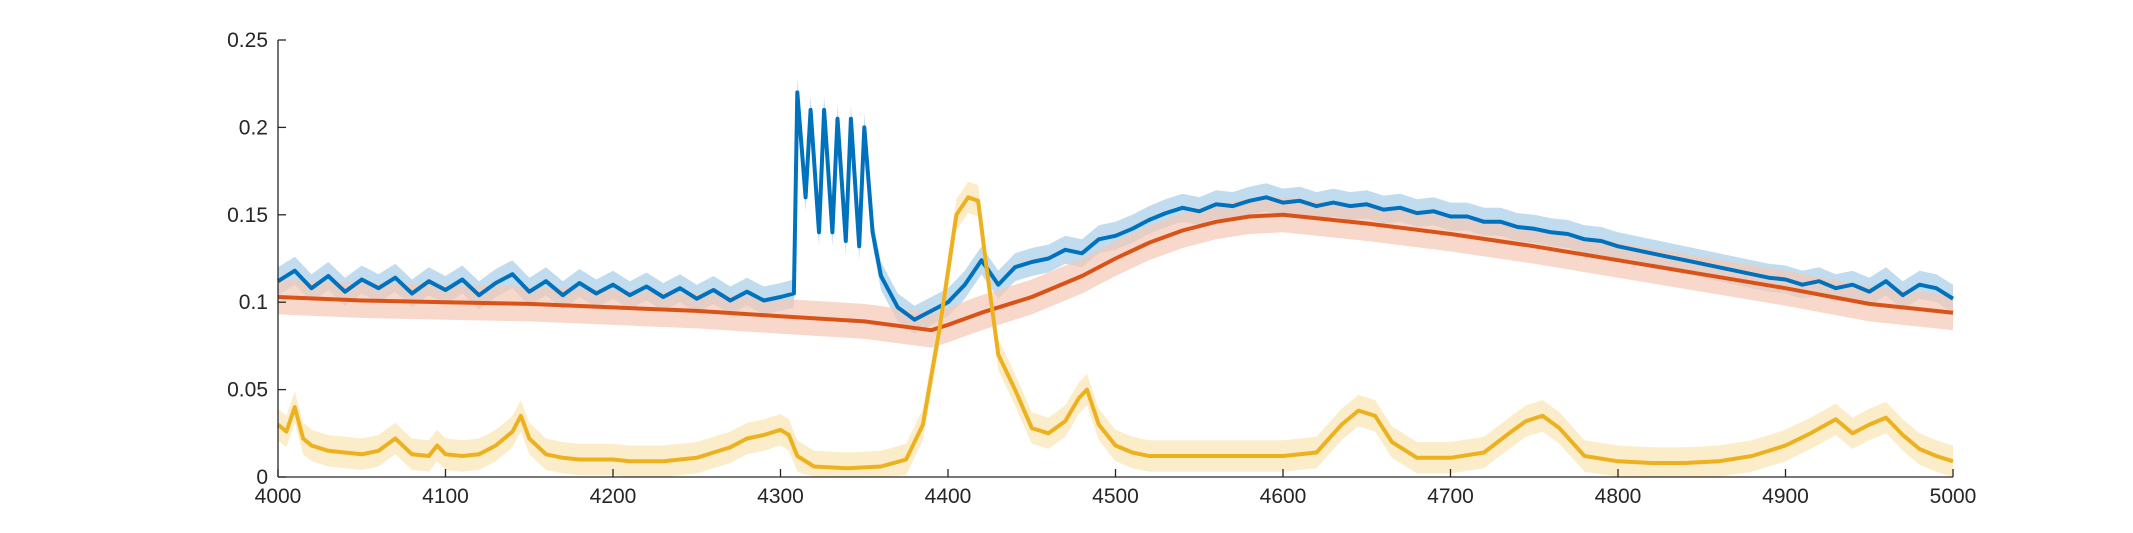 This screenshot has width=2133, height=533. Describe the element at coordinates (278, 496) in the screenshot. I see `x-tick-label: 4000` at that location.